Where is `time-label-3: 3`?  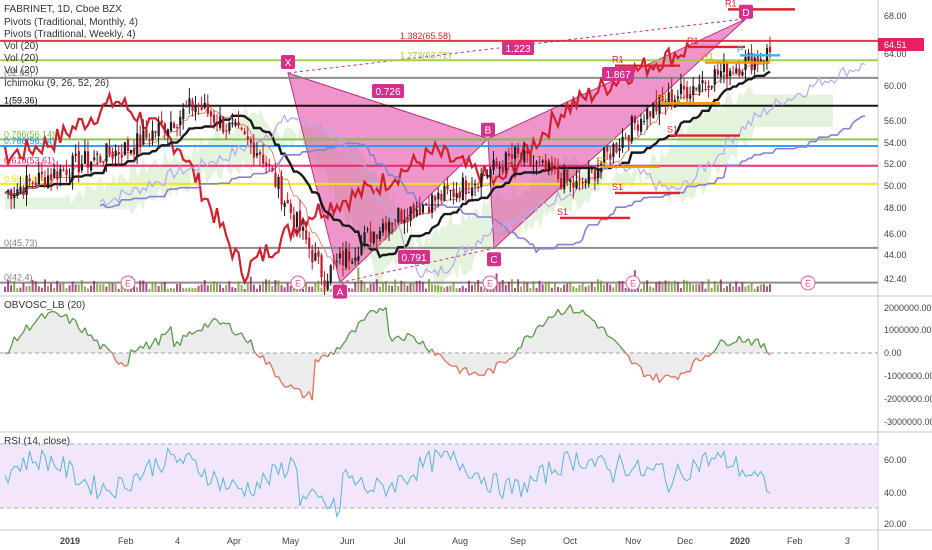 time-label-3: 3 is located at coordinates (847, 541).